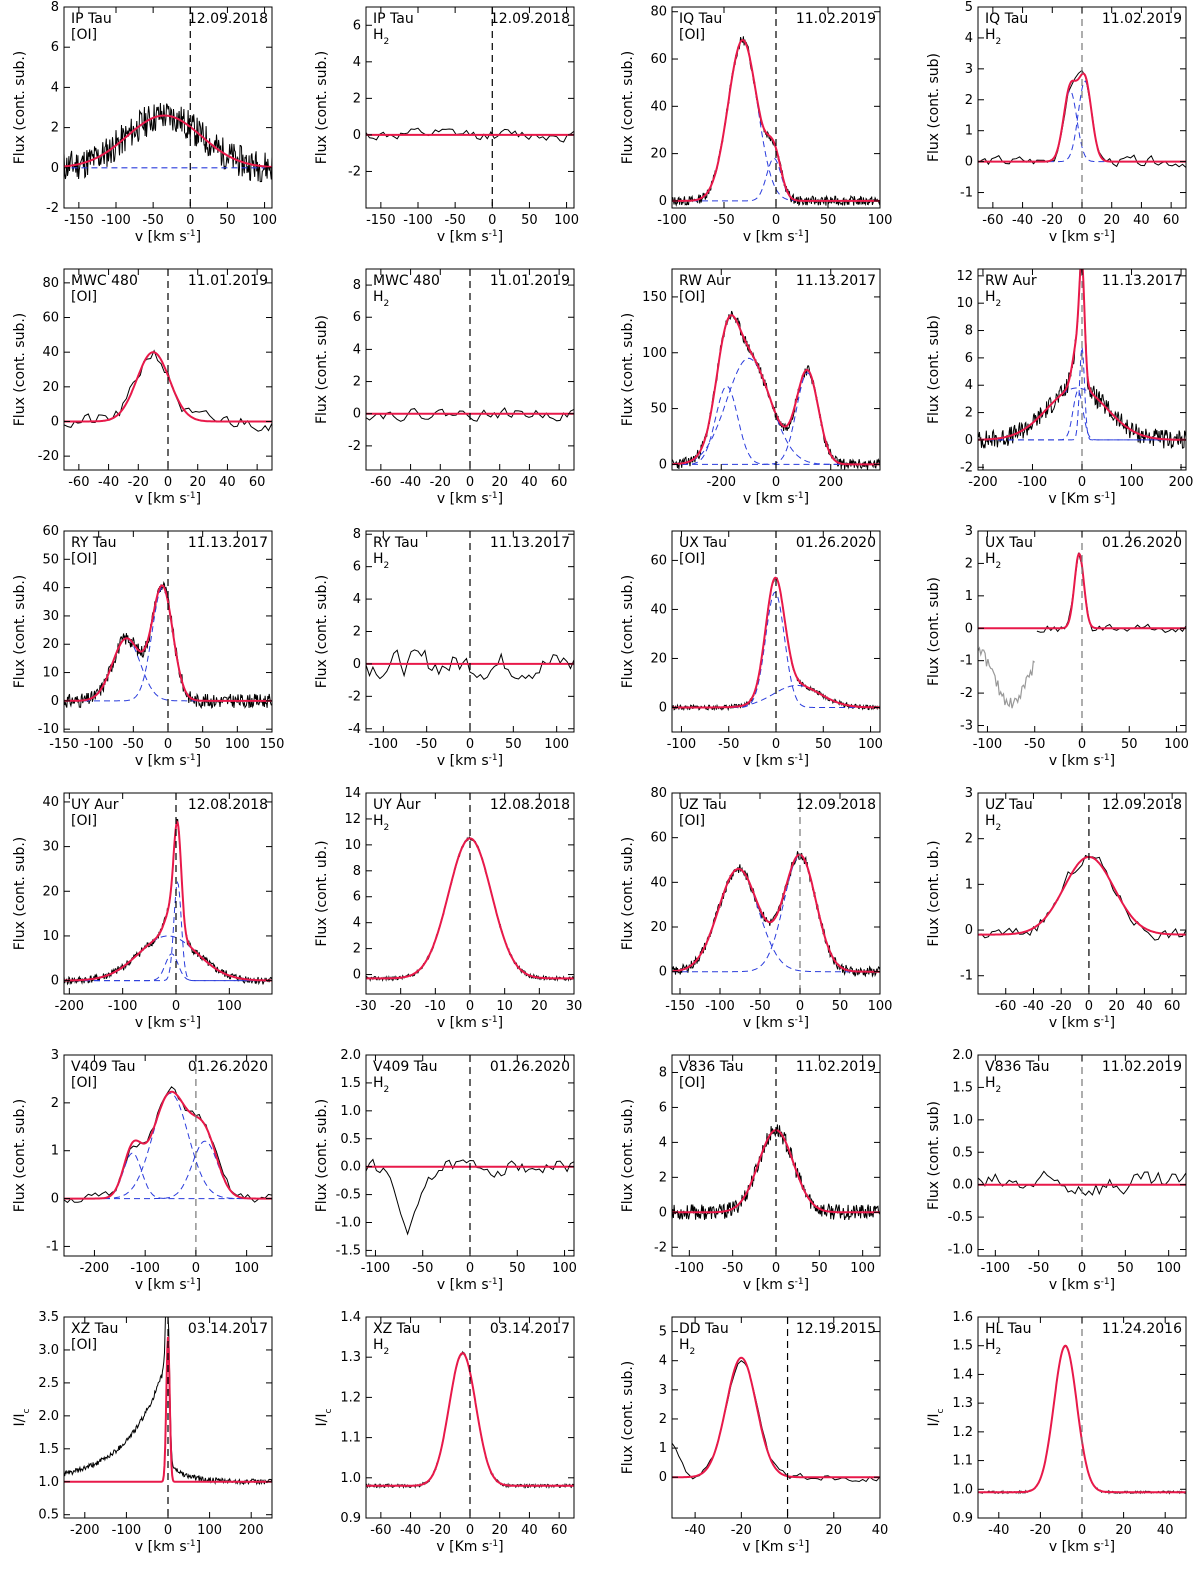 The width and height of the screenshot is (1200, 1572). Describe the element at coordinates (272, 744) in the screenshot. I see `x-tick-label: 150` at that location.